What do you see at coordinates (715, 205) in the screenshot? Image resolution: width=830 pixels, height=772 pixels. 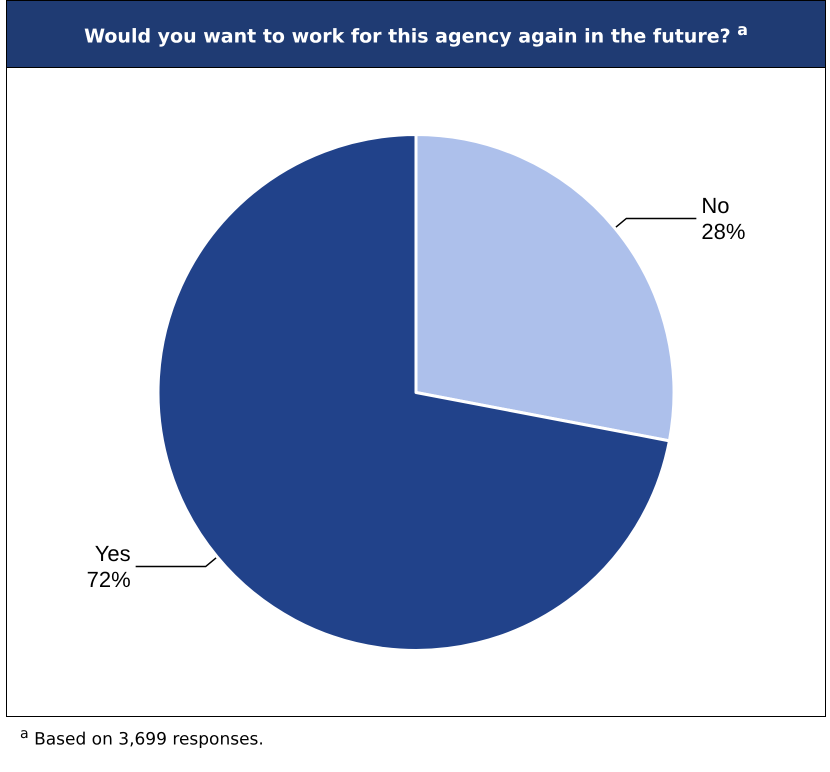 I see `slice-label: No` at bounding box center [715, 205].